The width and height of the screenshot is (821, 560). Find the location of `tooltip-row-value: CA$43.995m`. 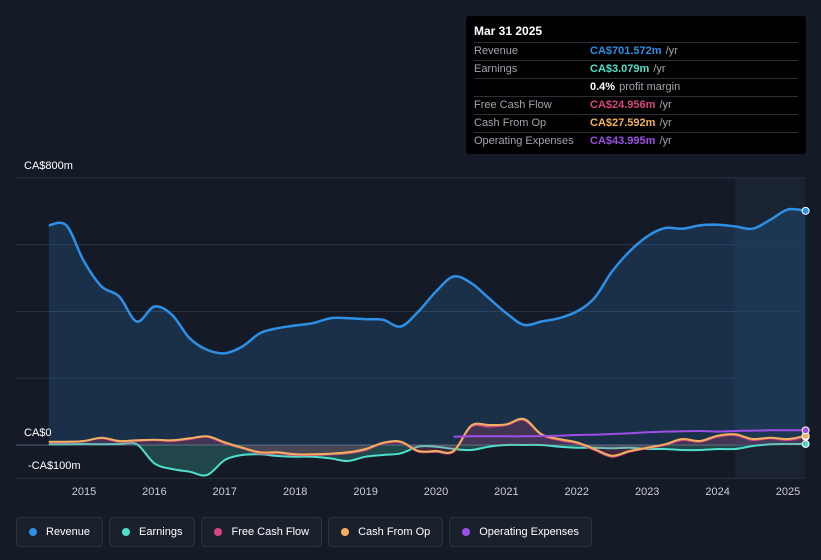

tooltip-row-value: CA$43.995m is located at coordinates (623, 141).